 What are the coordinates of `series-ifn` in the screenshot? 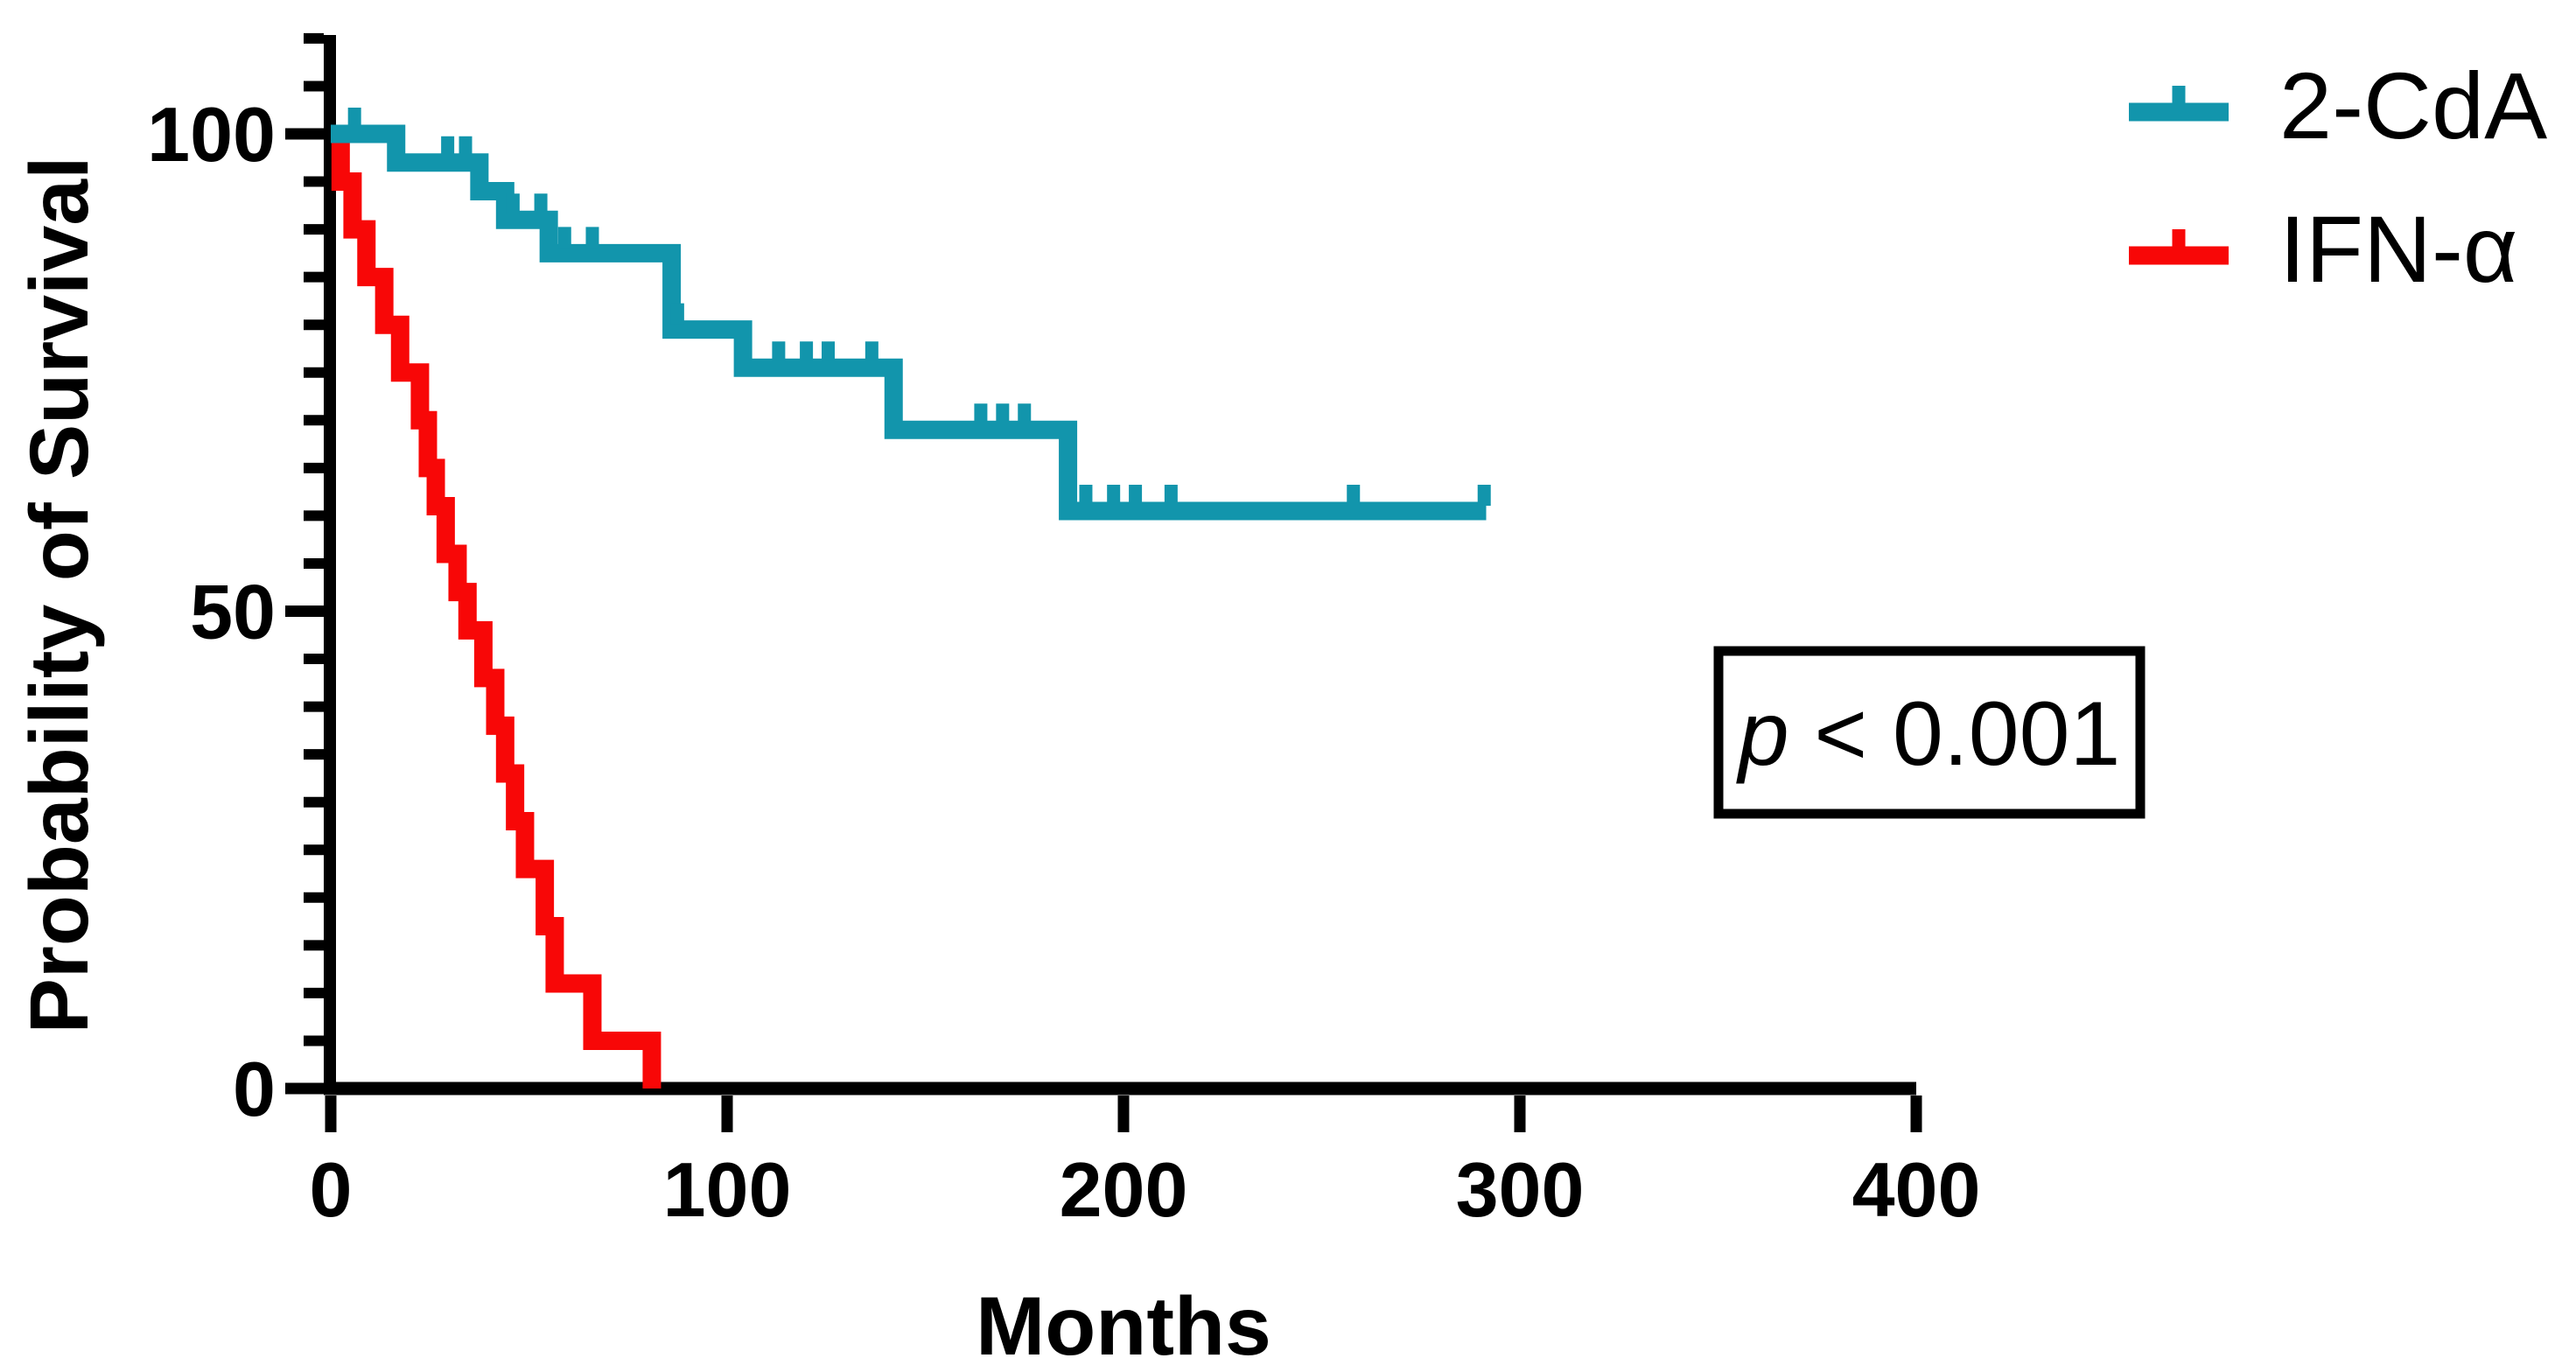 It's located at (496, 606).